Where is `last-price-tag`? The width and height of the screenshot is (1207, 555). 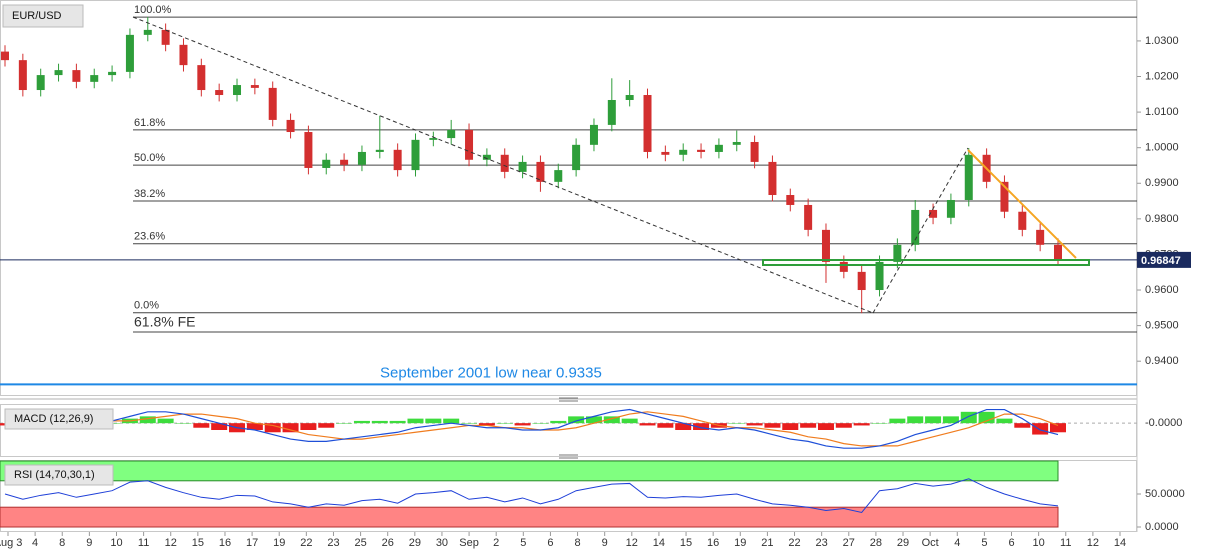
last-price-tag is located at coordinates (1164, 259).